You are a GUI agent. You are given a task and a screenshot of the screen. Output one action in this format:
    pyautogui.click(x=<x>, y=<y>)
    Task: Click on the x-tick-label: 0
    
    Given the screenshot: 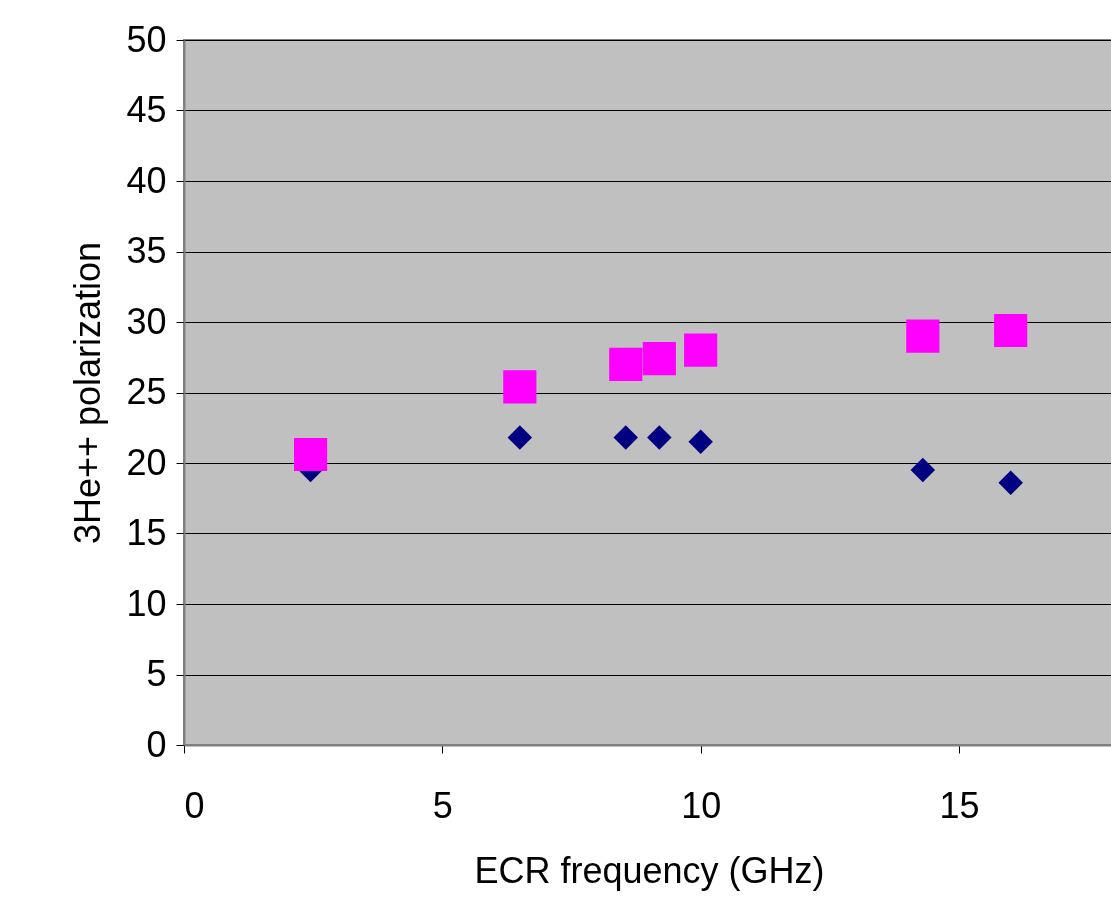 What is the action you would take?
    pyautogui.click(x=194, y=805)
    